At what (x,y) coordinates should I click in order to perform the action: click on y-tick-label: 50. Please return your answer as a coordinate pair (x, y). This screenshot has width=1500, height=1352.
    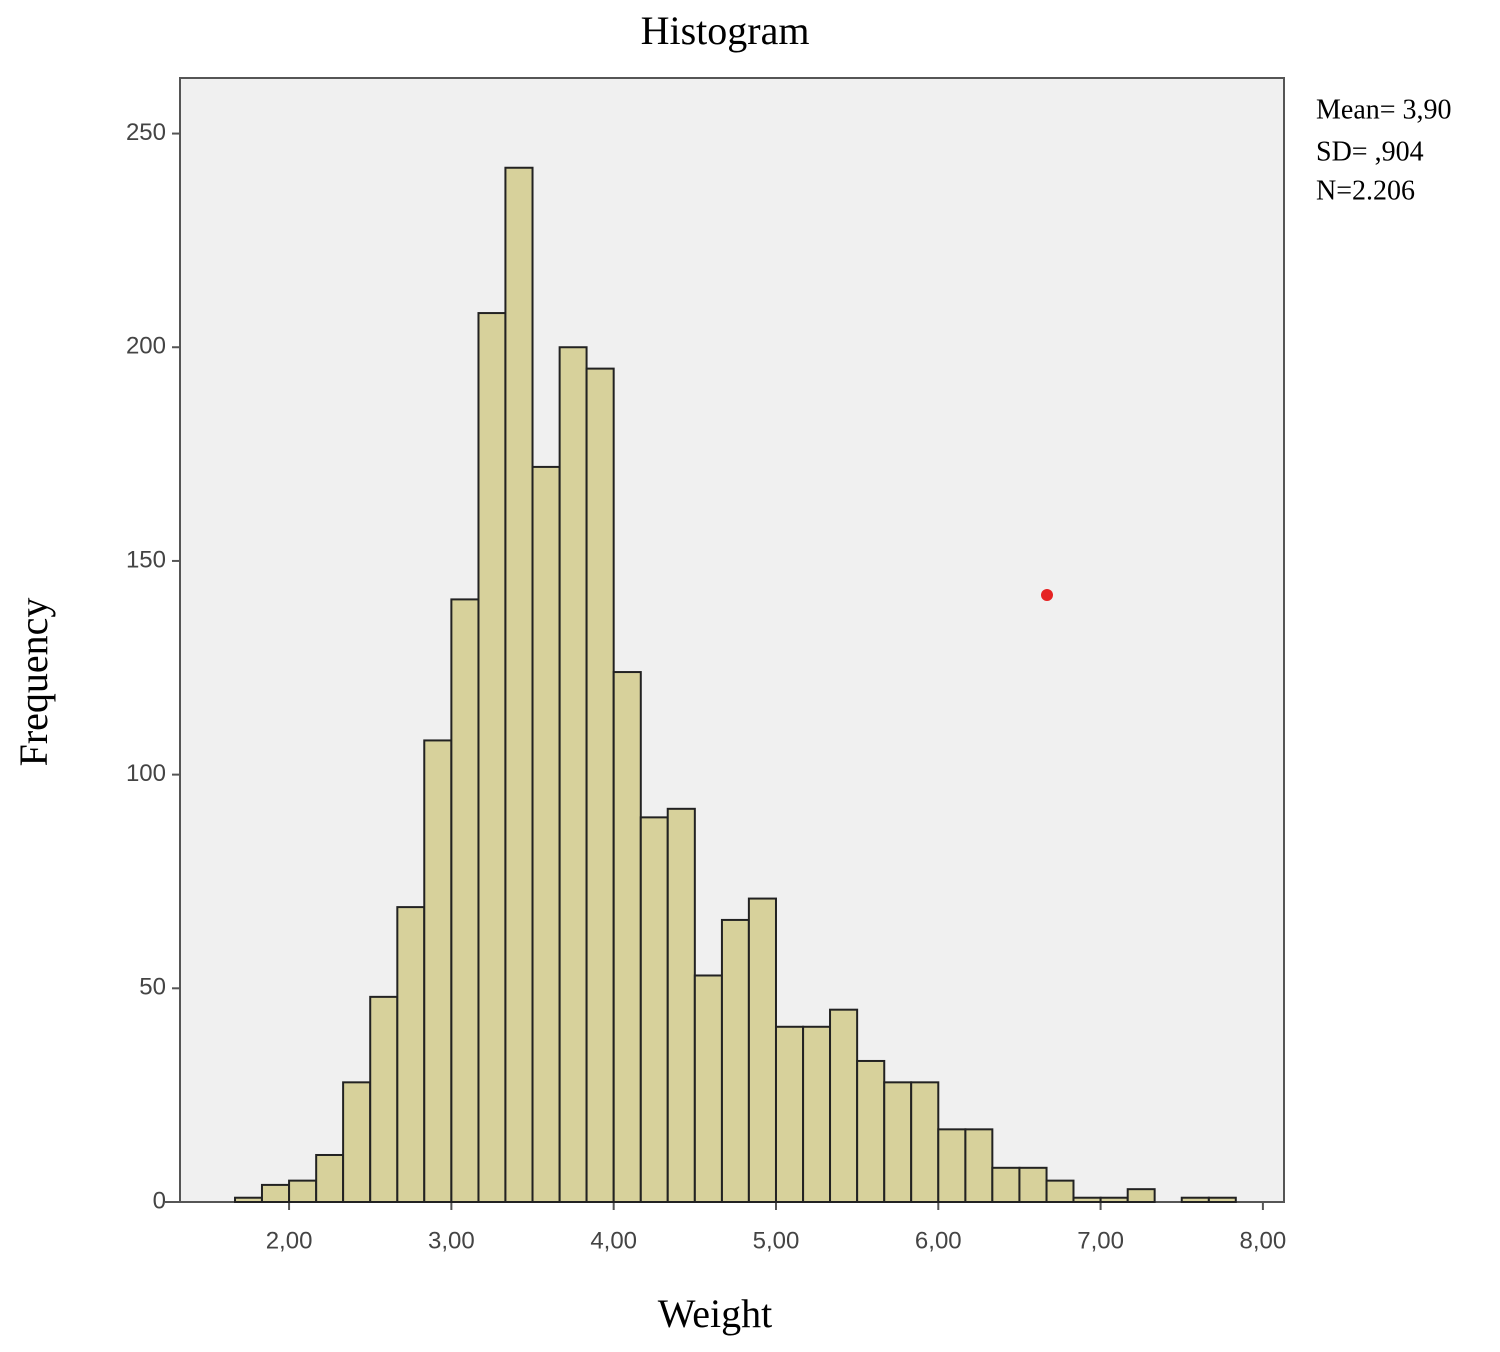
    Looking at the image, I should click on (152, 987).